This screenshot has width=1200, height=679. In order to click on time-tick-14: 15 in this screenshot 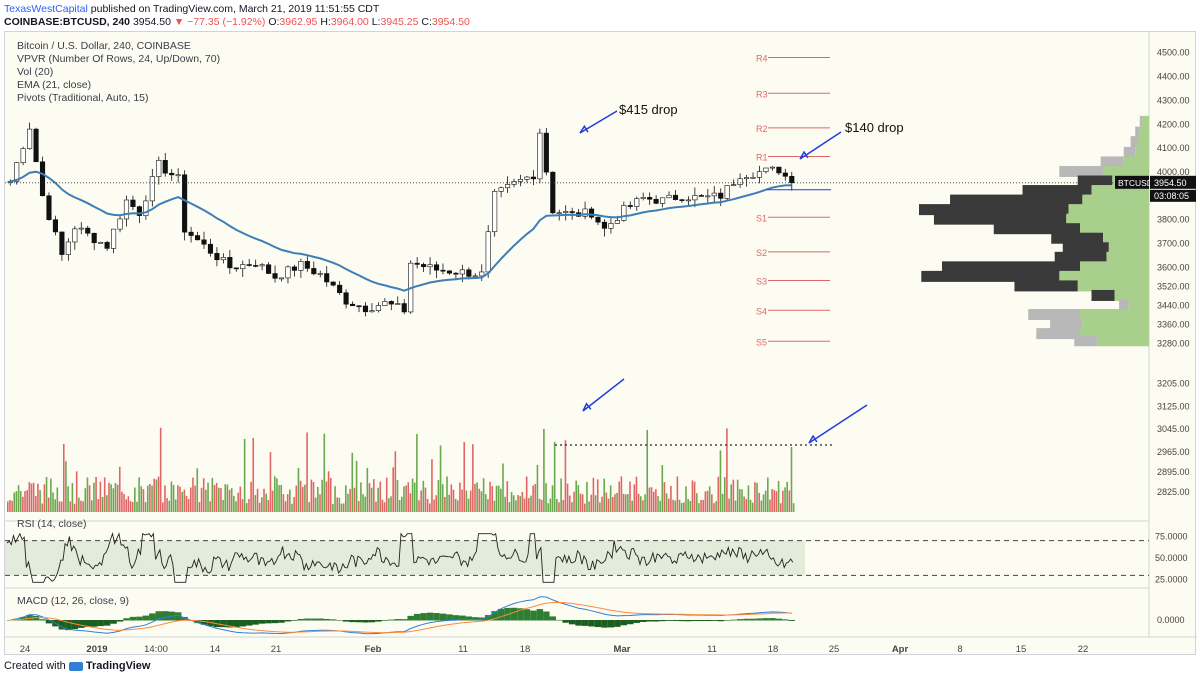, I will do `click(1021, 649)`.